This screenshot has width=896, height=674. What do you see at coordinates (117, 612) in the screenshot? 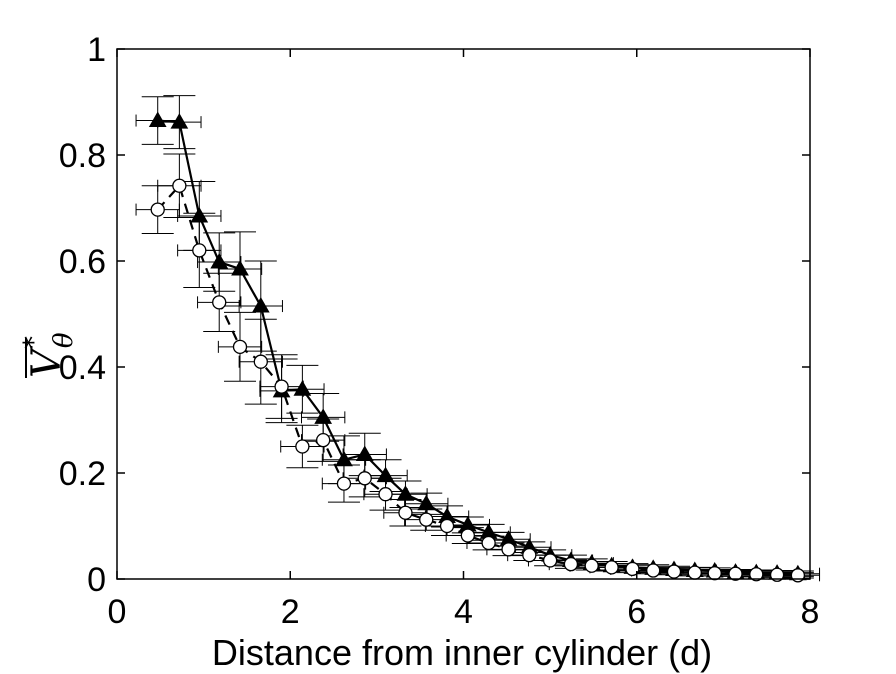
I see `x-tick-label: 0` at bounding box center [117, 612].